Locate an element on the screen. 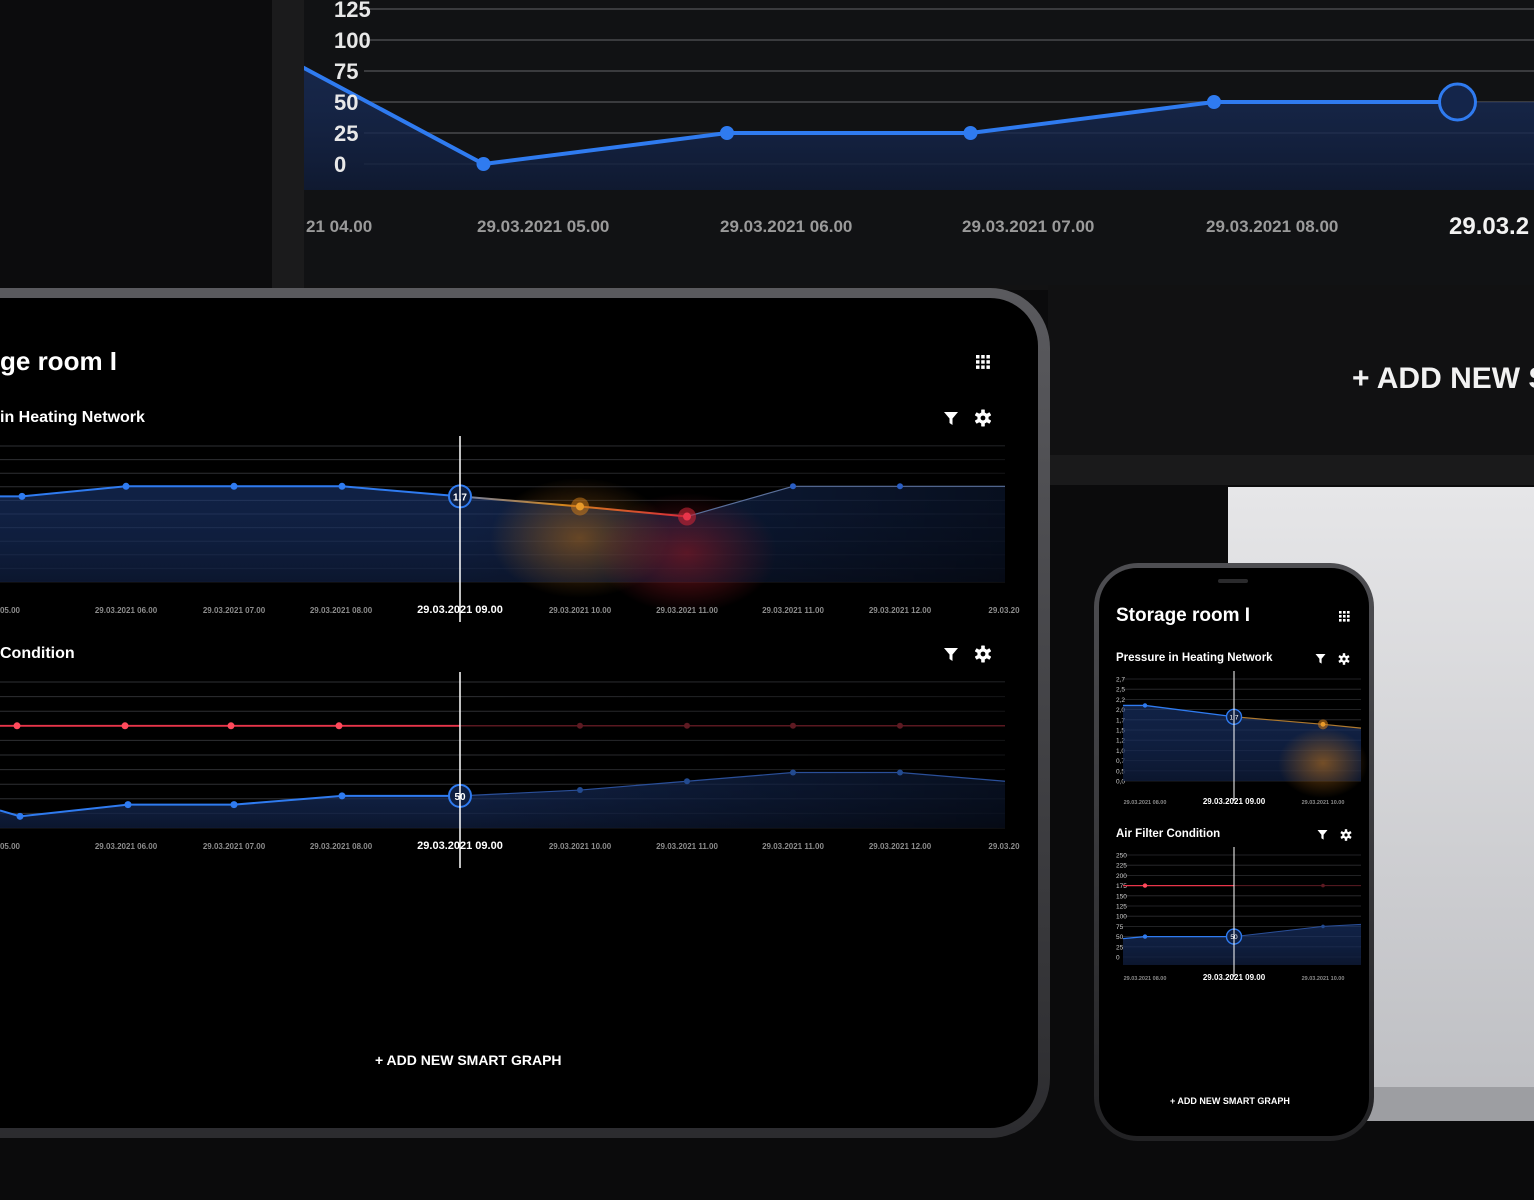 The width and height of the screenshot is (1534, 1200). phone-chart1-point is located at coordinates (1145, 705).